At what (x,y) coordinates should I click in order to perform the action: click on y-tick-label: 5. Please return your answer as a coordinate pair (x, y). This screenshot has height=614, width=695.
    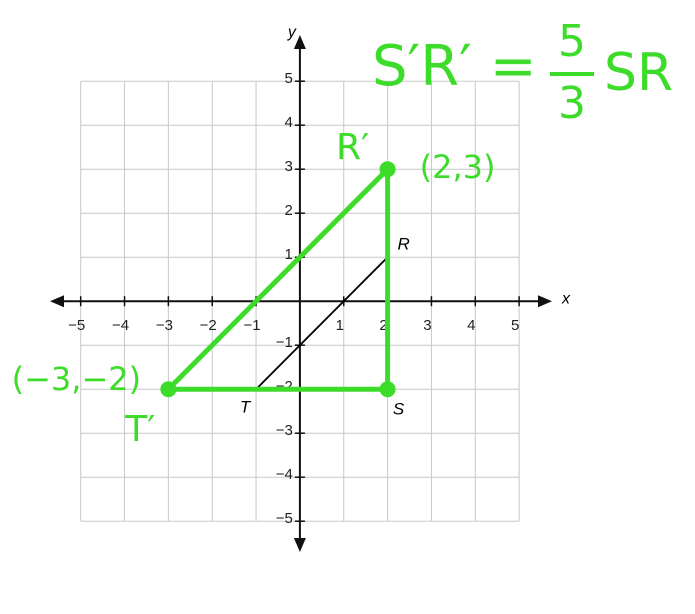
    Looking at the image, I should click on (289, 78).